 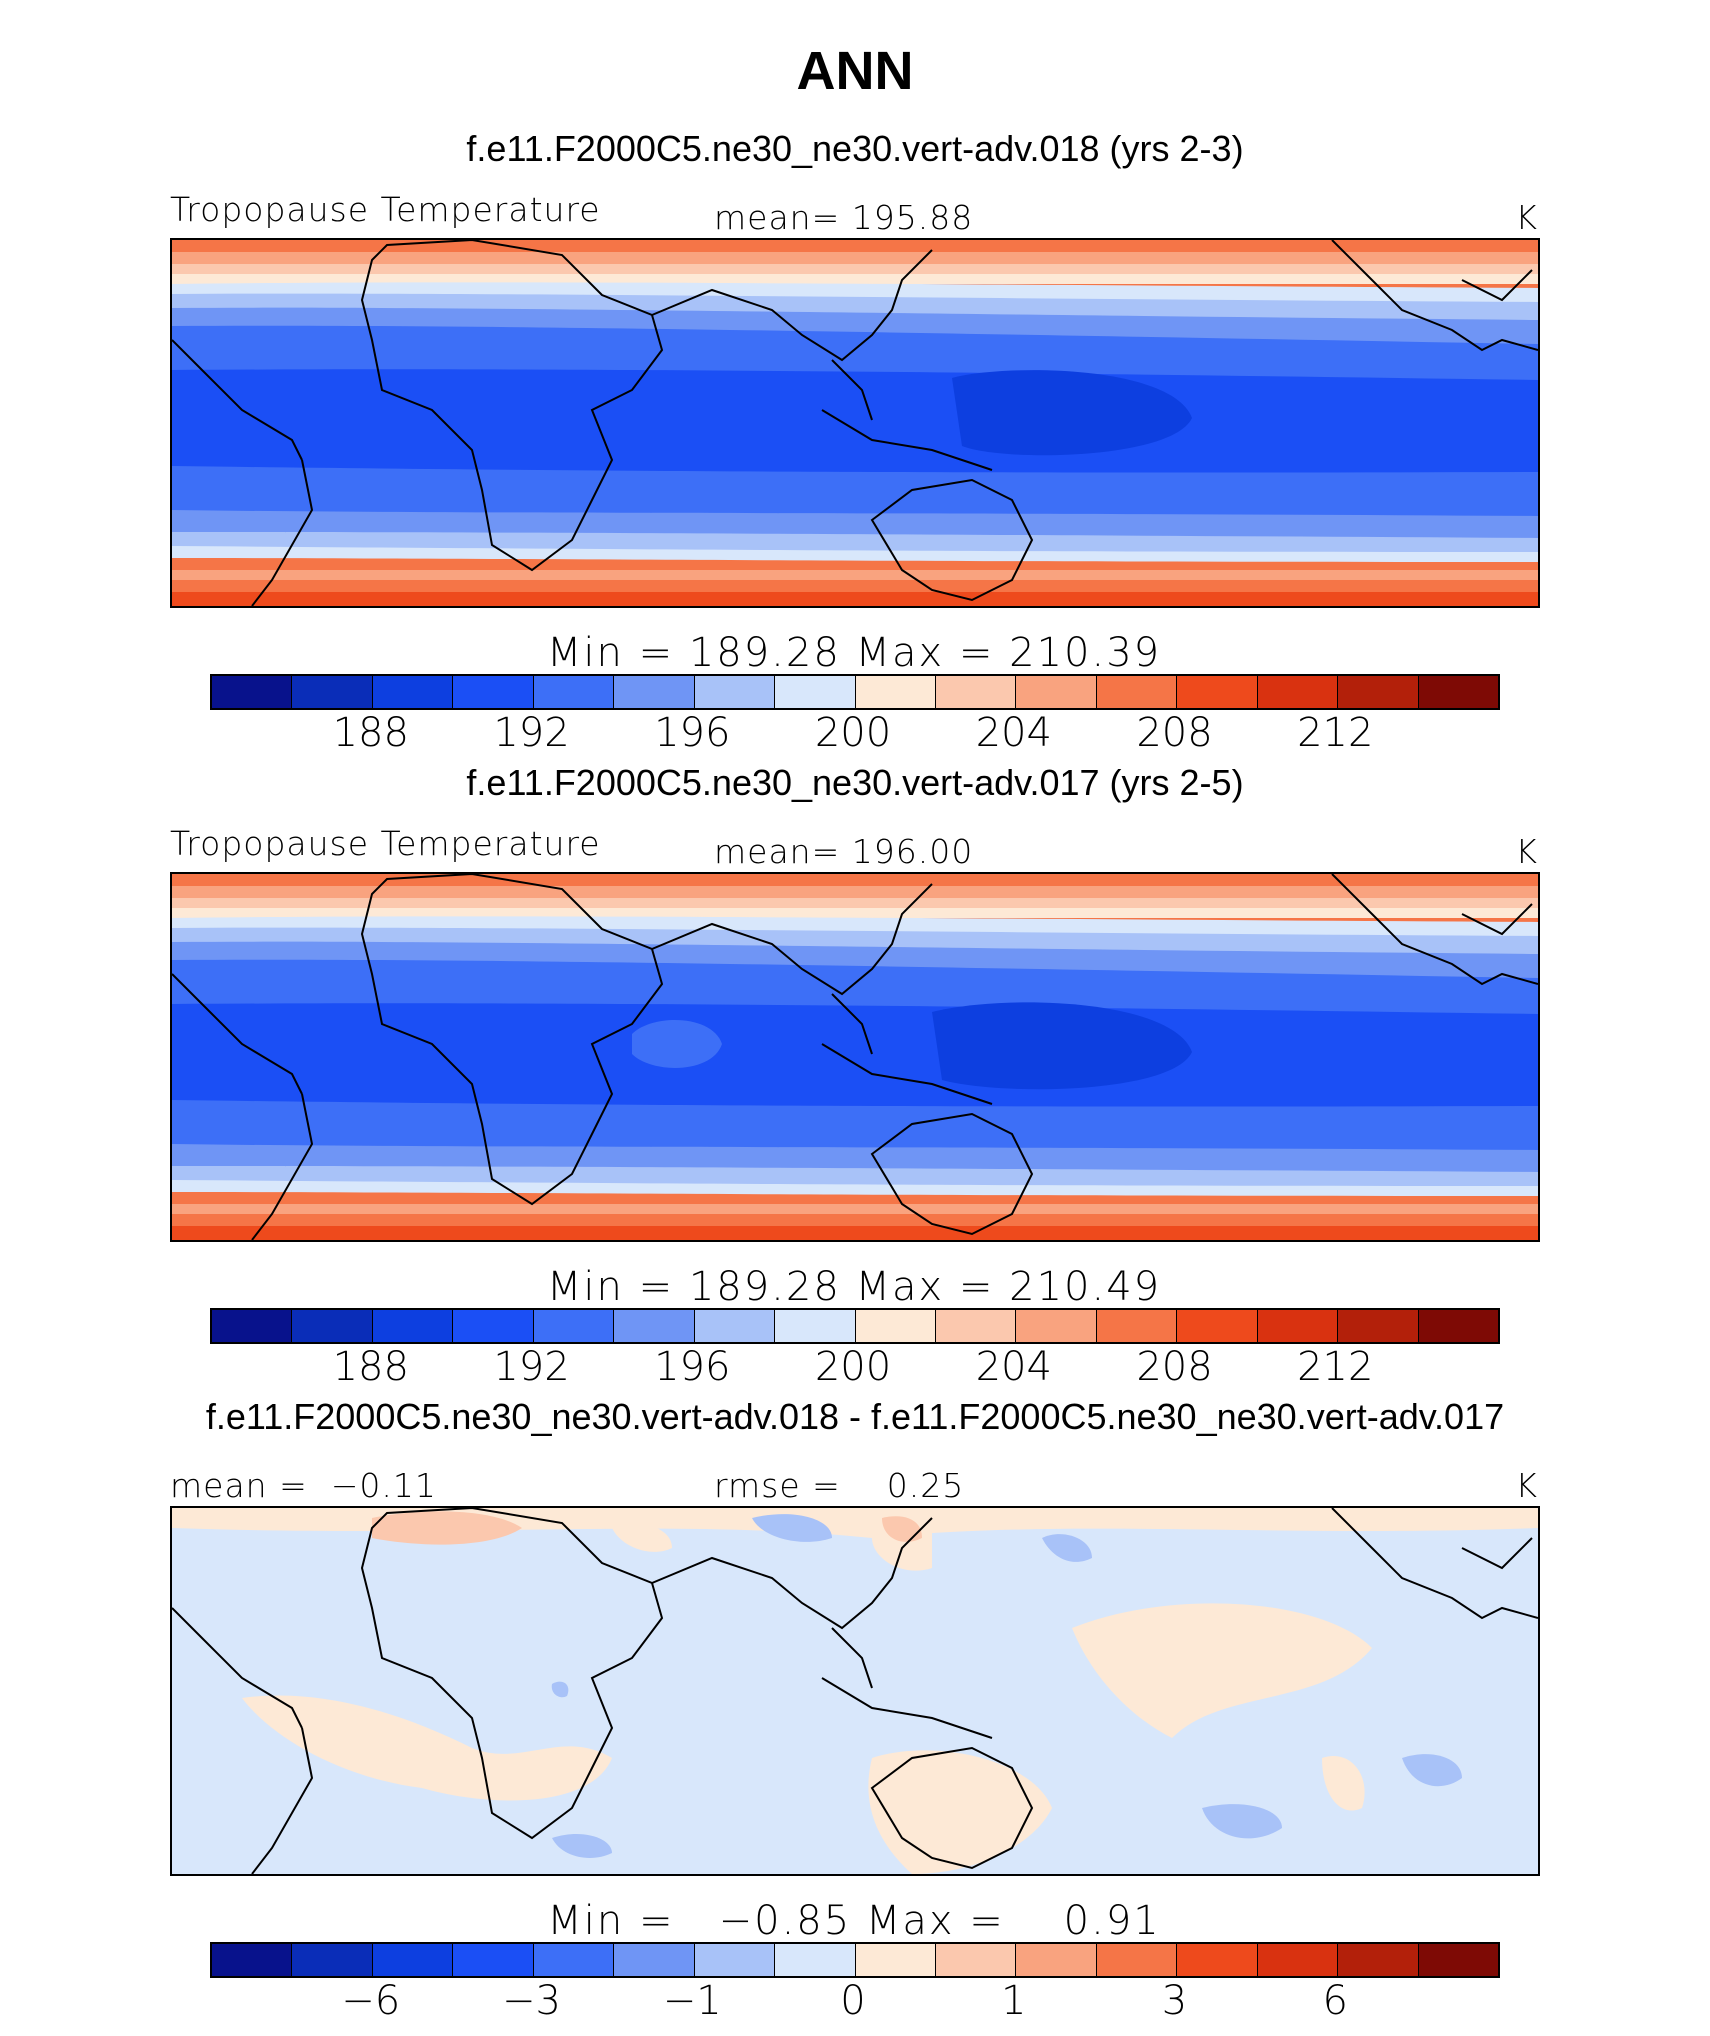 I want to click on panel-2-colorbar-ticks: 188 192 196 200 204 208 212, so click(x=853, y=1368).